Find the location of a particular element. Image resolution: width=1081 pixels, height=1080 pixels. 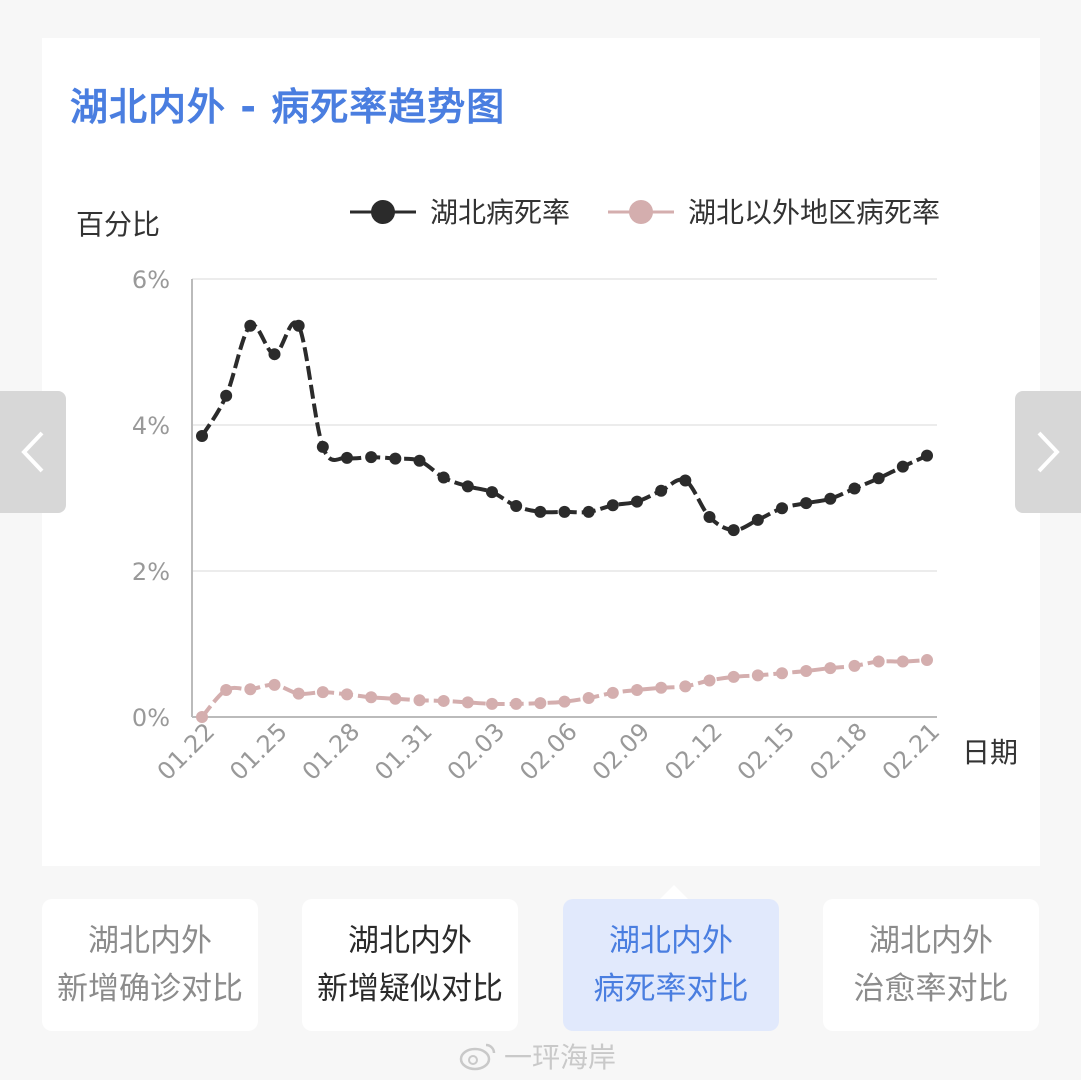

x-tick-label: 02.12 is located at coordinates (693, 751).